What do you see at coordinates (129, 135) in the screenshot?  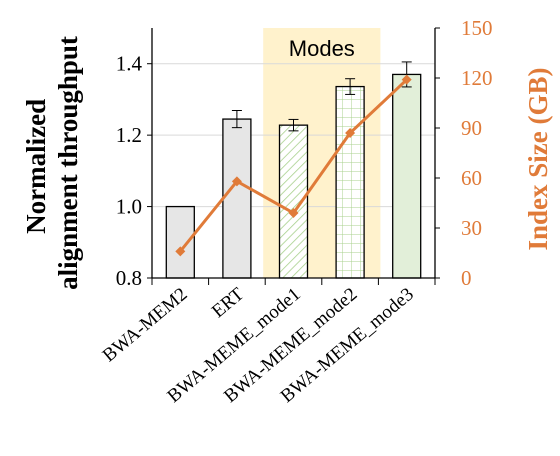 I see `y-tick-label: 1.2` at bounding box center [129, 135].